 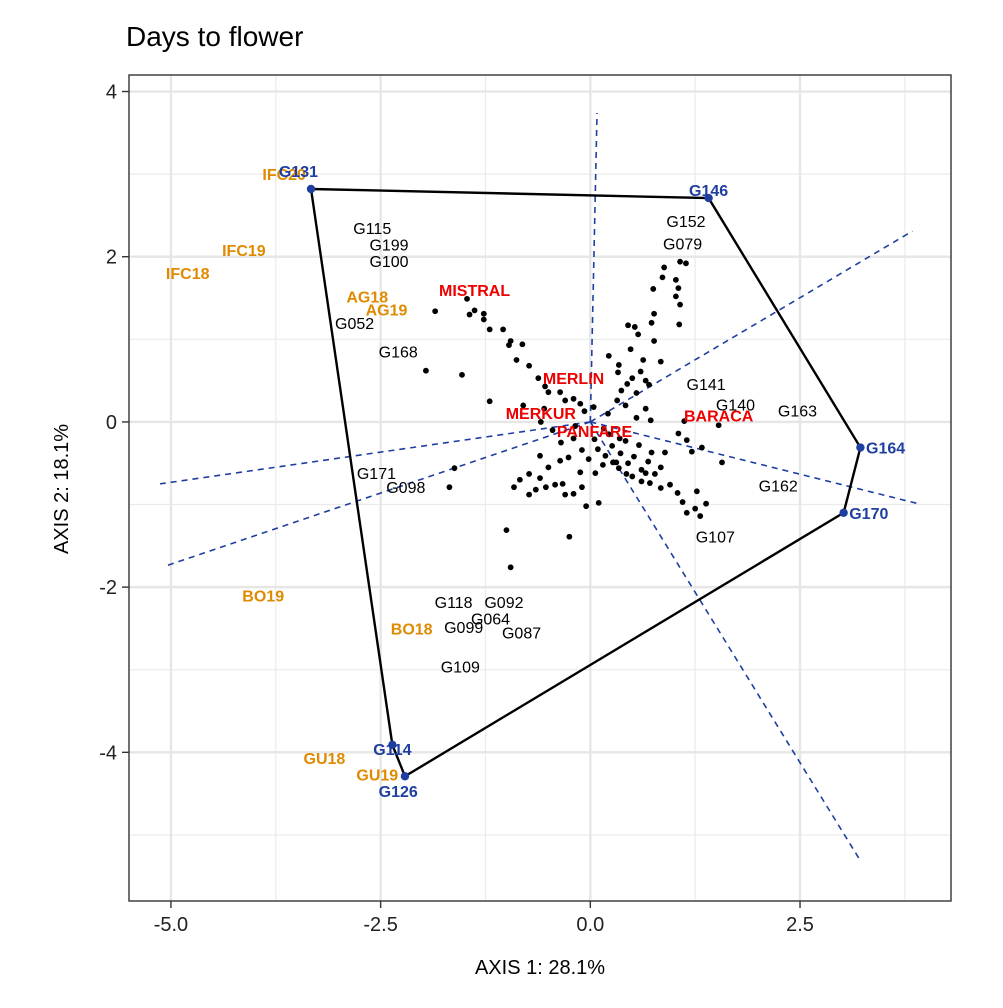 I want to click on vertex-label: G170, so click(x=868, y=514).